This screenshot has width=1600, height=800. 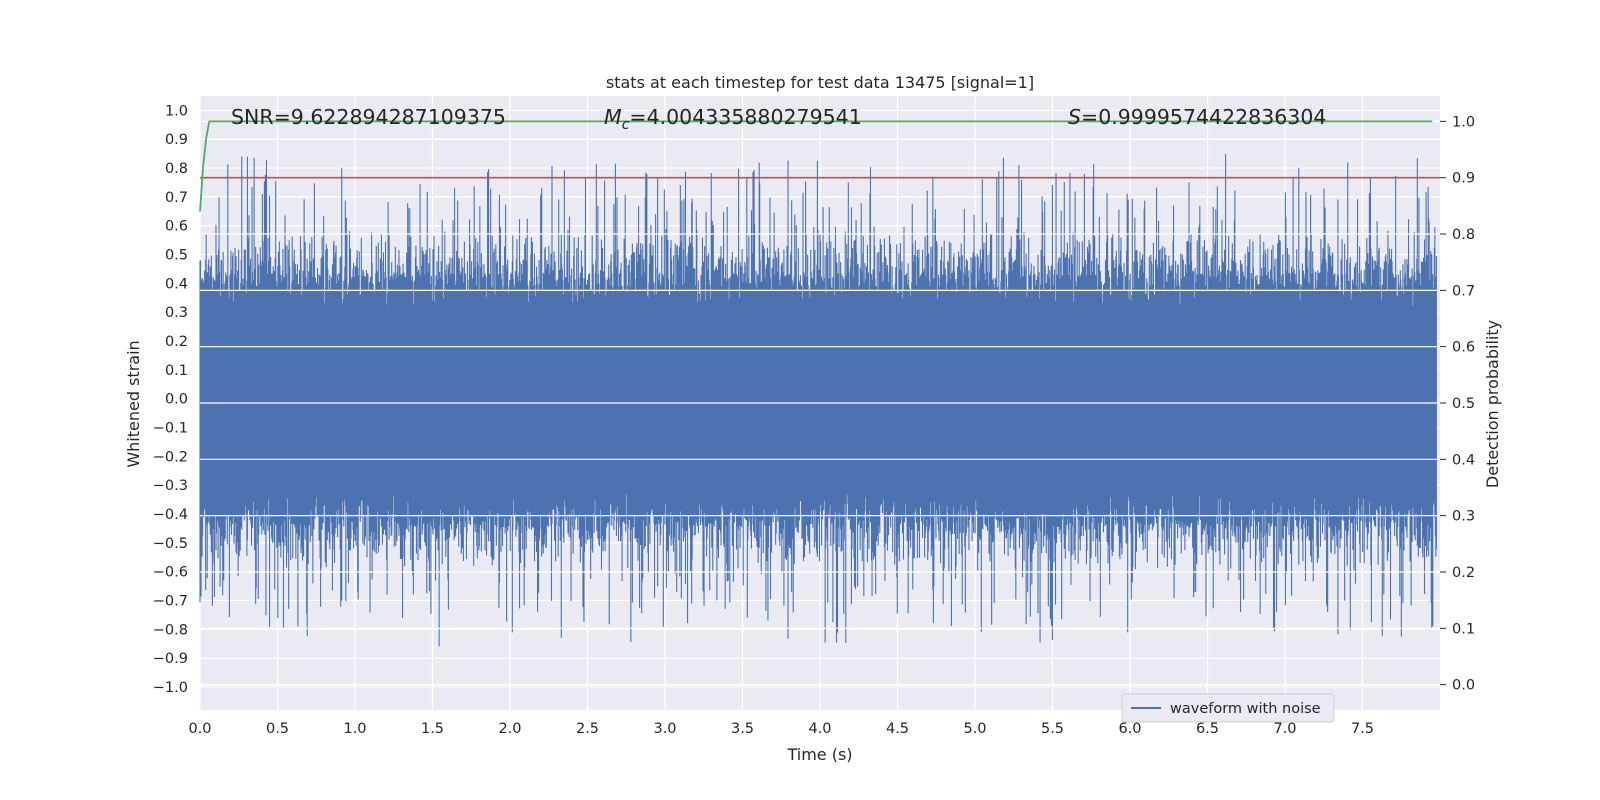 What do you see at coordinates (176, 371) in the screenshot?
I see `y-tick-label: 0.1` at bounding box center [176, 371].